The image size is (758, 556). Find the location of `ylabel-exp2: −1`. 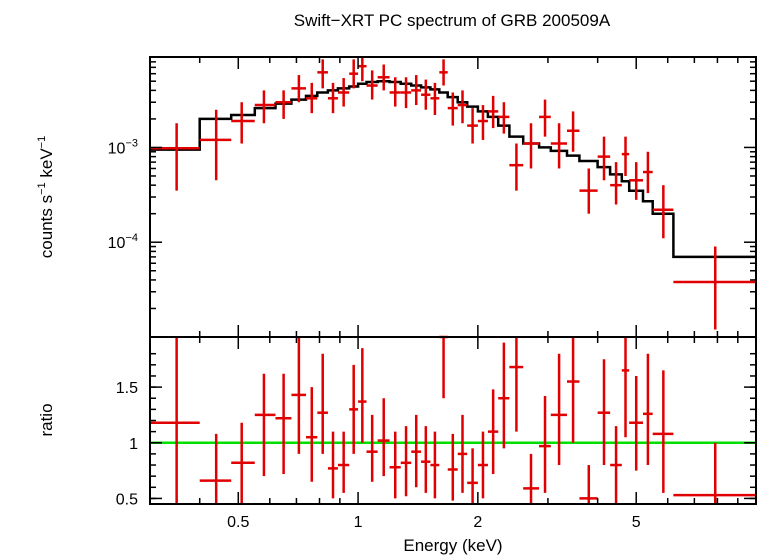

ylabel-exp2: −1 is located at coordinates (42, 142).